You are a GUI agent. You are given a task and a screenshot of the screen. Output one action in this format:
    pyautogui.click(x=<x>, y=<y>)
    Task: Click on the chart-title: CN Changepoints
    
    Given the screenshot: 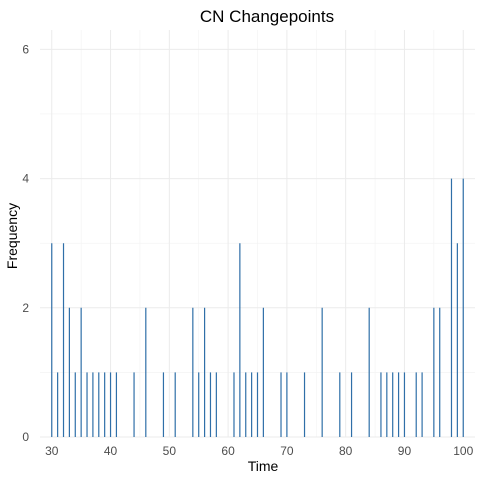 What is the action you would take?
    pyautogui.click(x=267, y=16)
    